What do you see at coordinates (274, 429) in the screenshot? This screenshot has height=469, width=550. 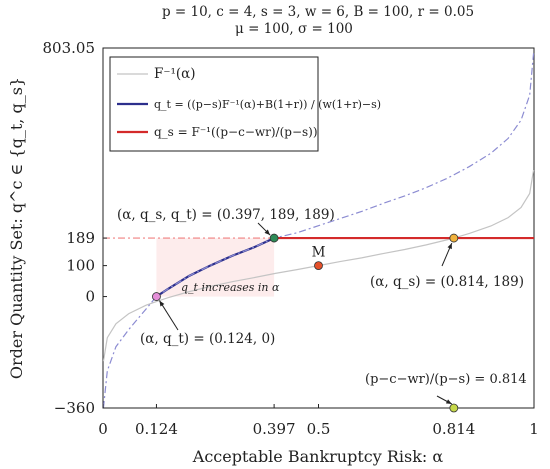 I see `x-tick-label: 0.397` at bounding box center [274, 429].